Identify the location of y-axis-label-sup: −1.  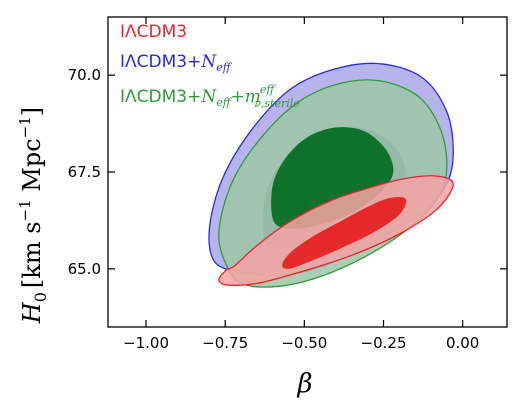
(25, 210).